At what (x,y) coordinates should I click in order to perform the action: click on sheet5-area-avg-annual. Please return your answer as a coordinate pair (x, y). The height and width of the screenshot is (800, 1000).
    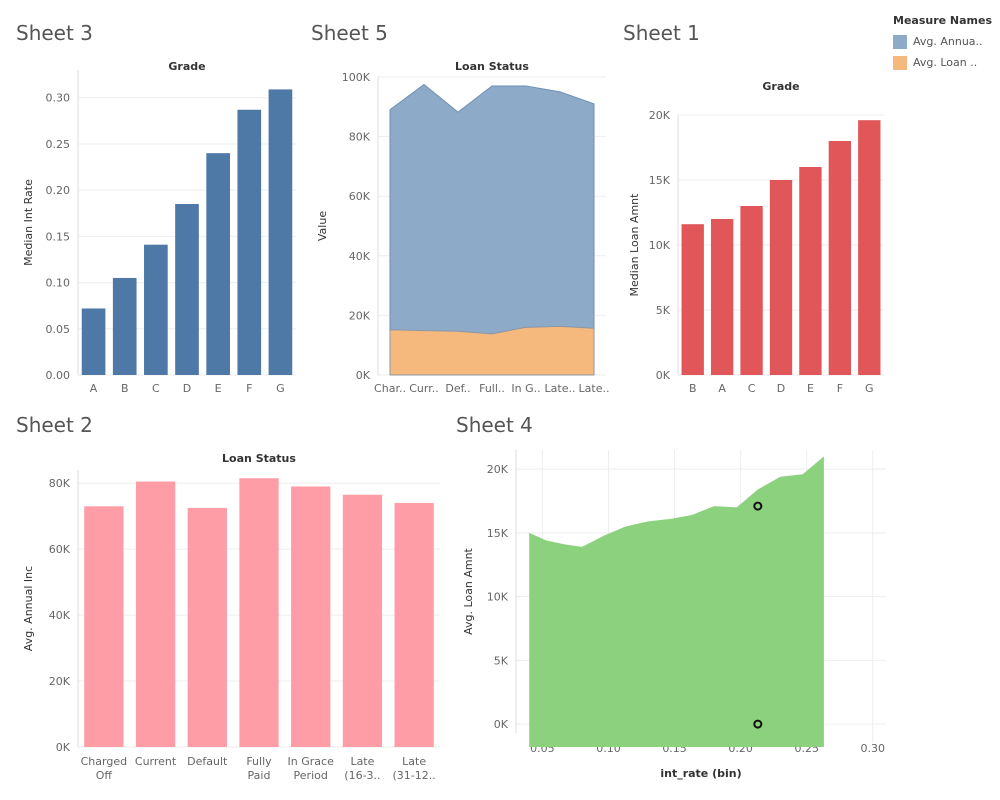
    Looking at the image, I should click on (492, 229).